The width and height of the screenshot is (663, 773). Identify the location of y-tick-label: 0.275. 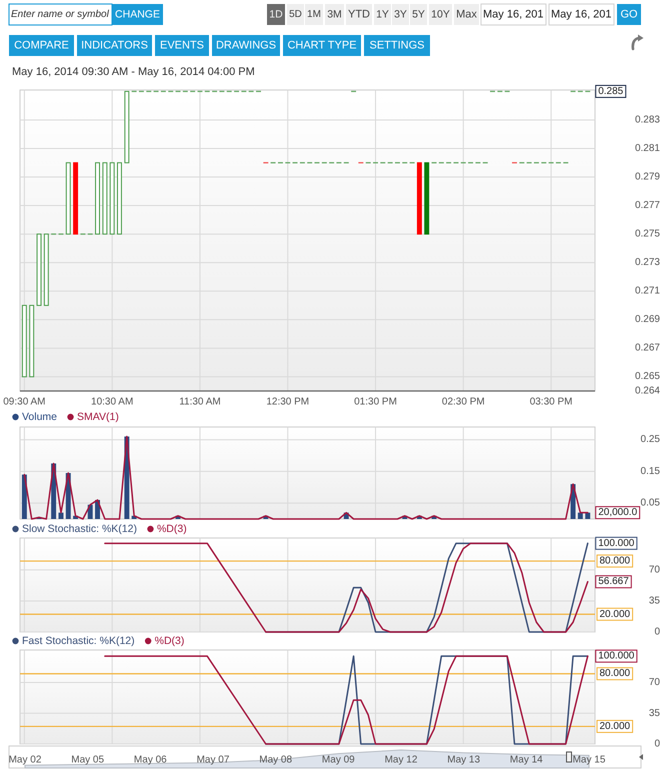
(647, 234).